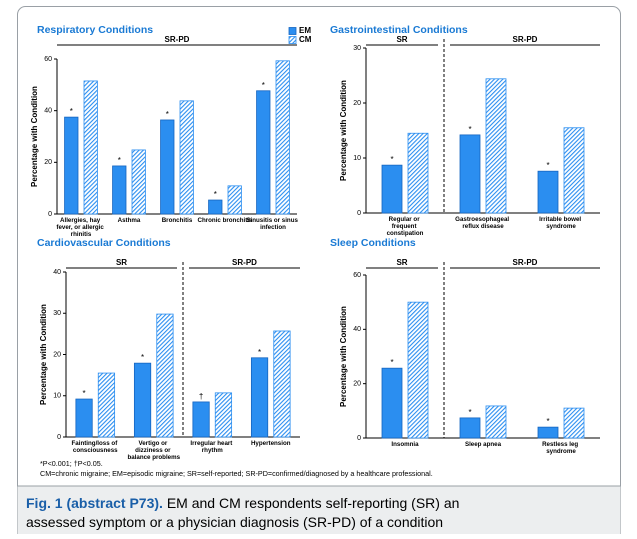 The height and width of the screenshot is (539, 637). I want to click on chart-title: Sleep Conditions, so click(373, 243).